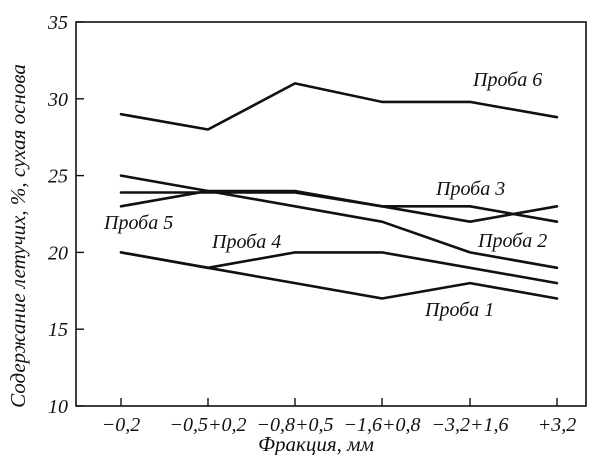 The height and width of the screenshot is (455, 597). I want to click on series-label-proba-2: Проба 2, so click(512, 241).